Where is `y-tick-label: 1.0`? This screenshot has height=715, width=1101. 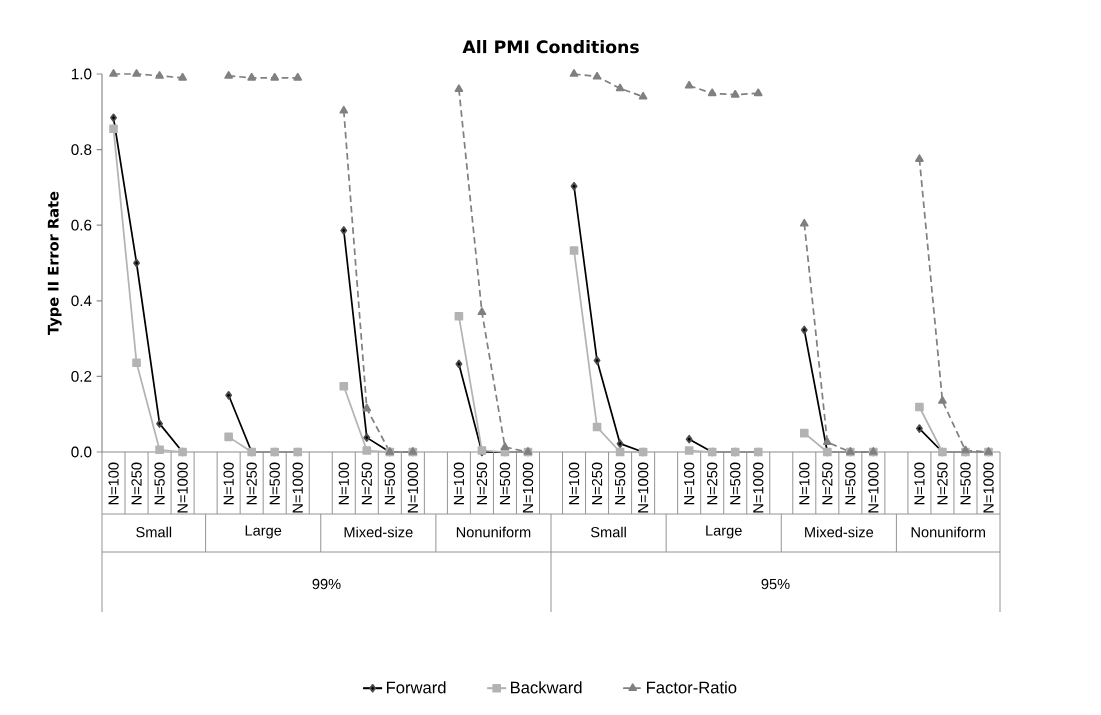 y-tick-label: 1.0 is located at coordinates (81, 74).